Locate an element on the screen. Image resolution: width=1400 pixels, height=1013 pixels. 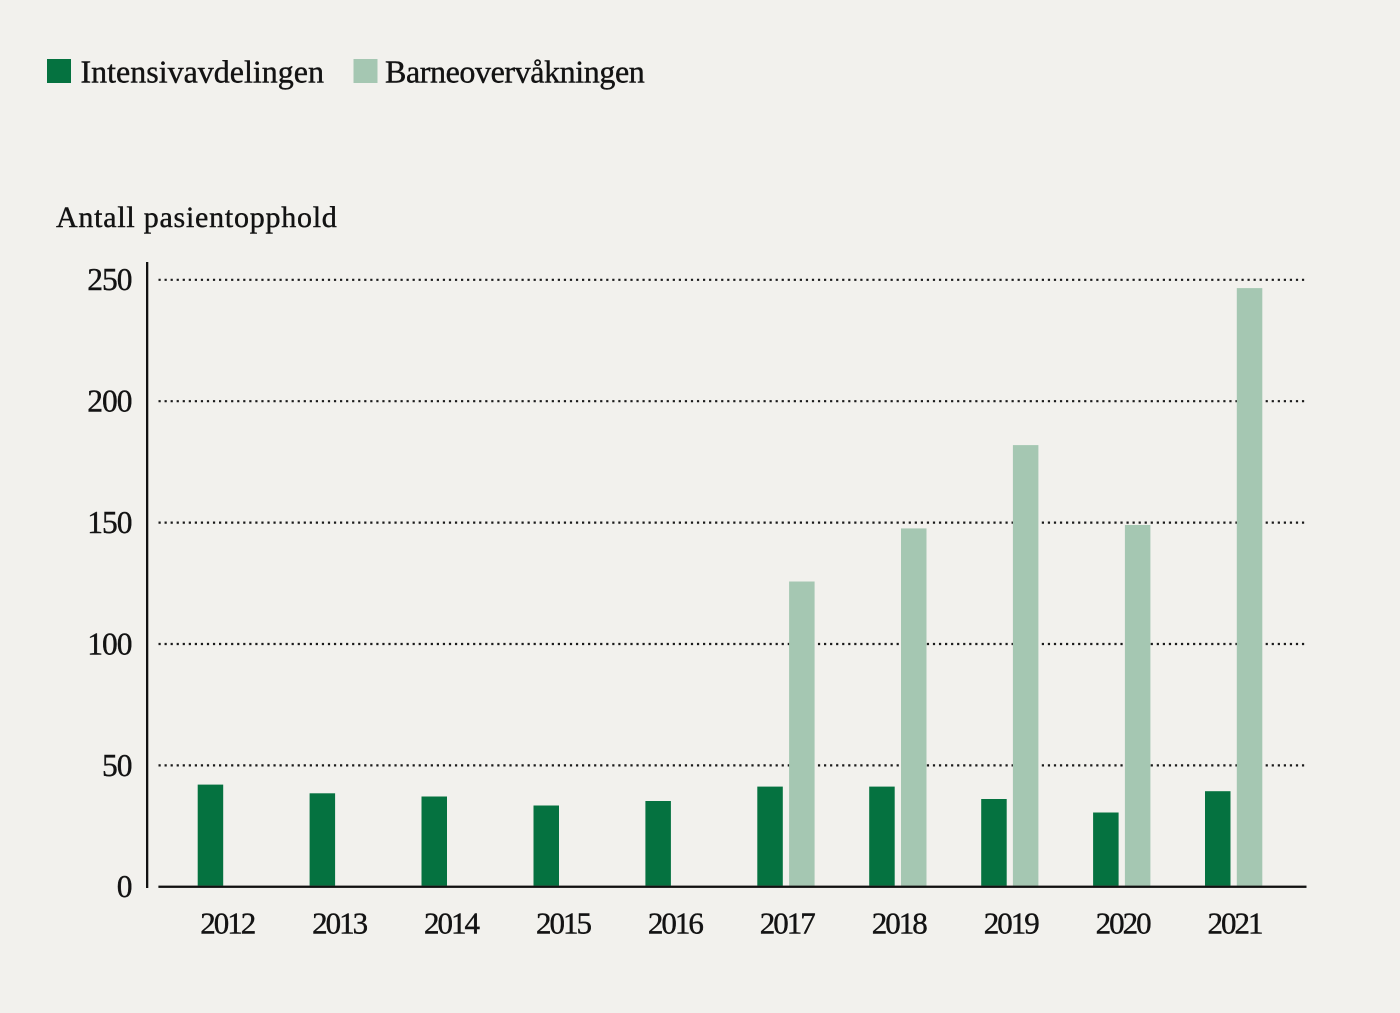
svg-text: 2018 is located at coordinates (900, 923).